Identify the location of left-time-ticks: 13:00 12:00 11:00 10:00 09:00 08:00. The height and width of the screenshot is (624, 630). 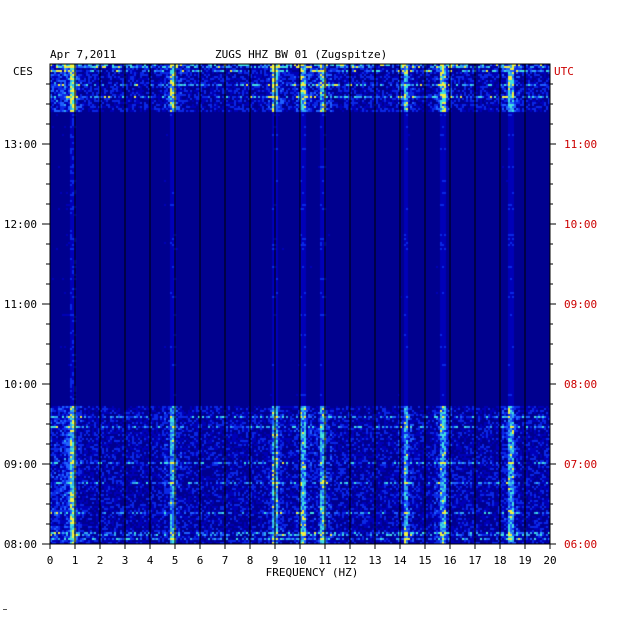
(27, 317).